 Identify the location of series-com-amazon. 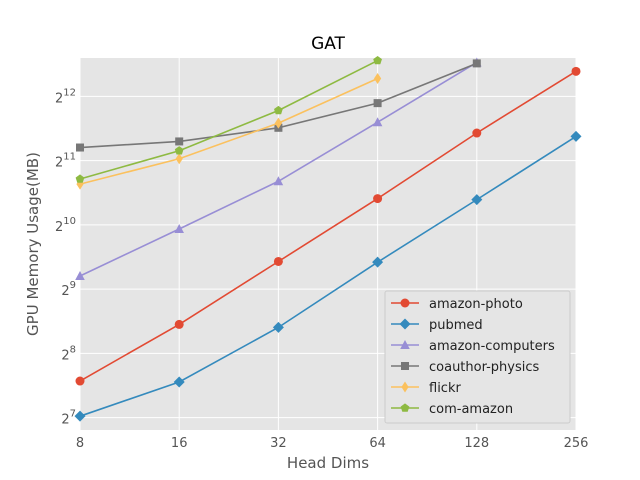
(228, 119).